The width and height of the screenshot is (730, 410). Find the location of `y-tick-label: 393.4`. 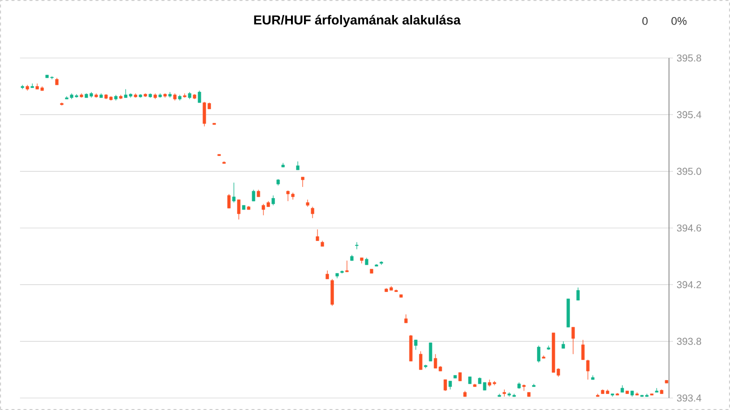

y-tick-label: 393.4 is located at coordinates (689, 398).